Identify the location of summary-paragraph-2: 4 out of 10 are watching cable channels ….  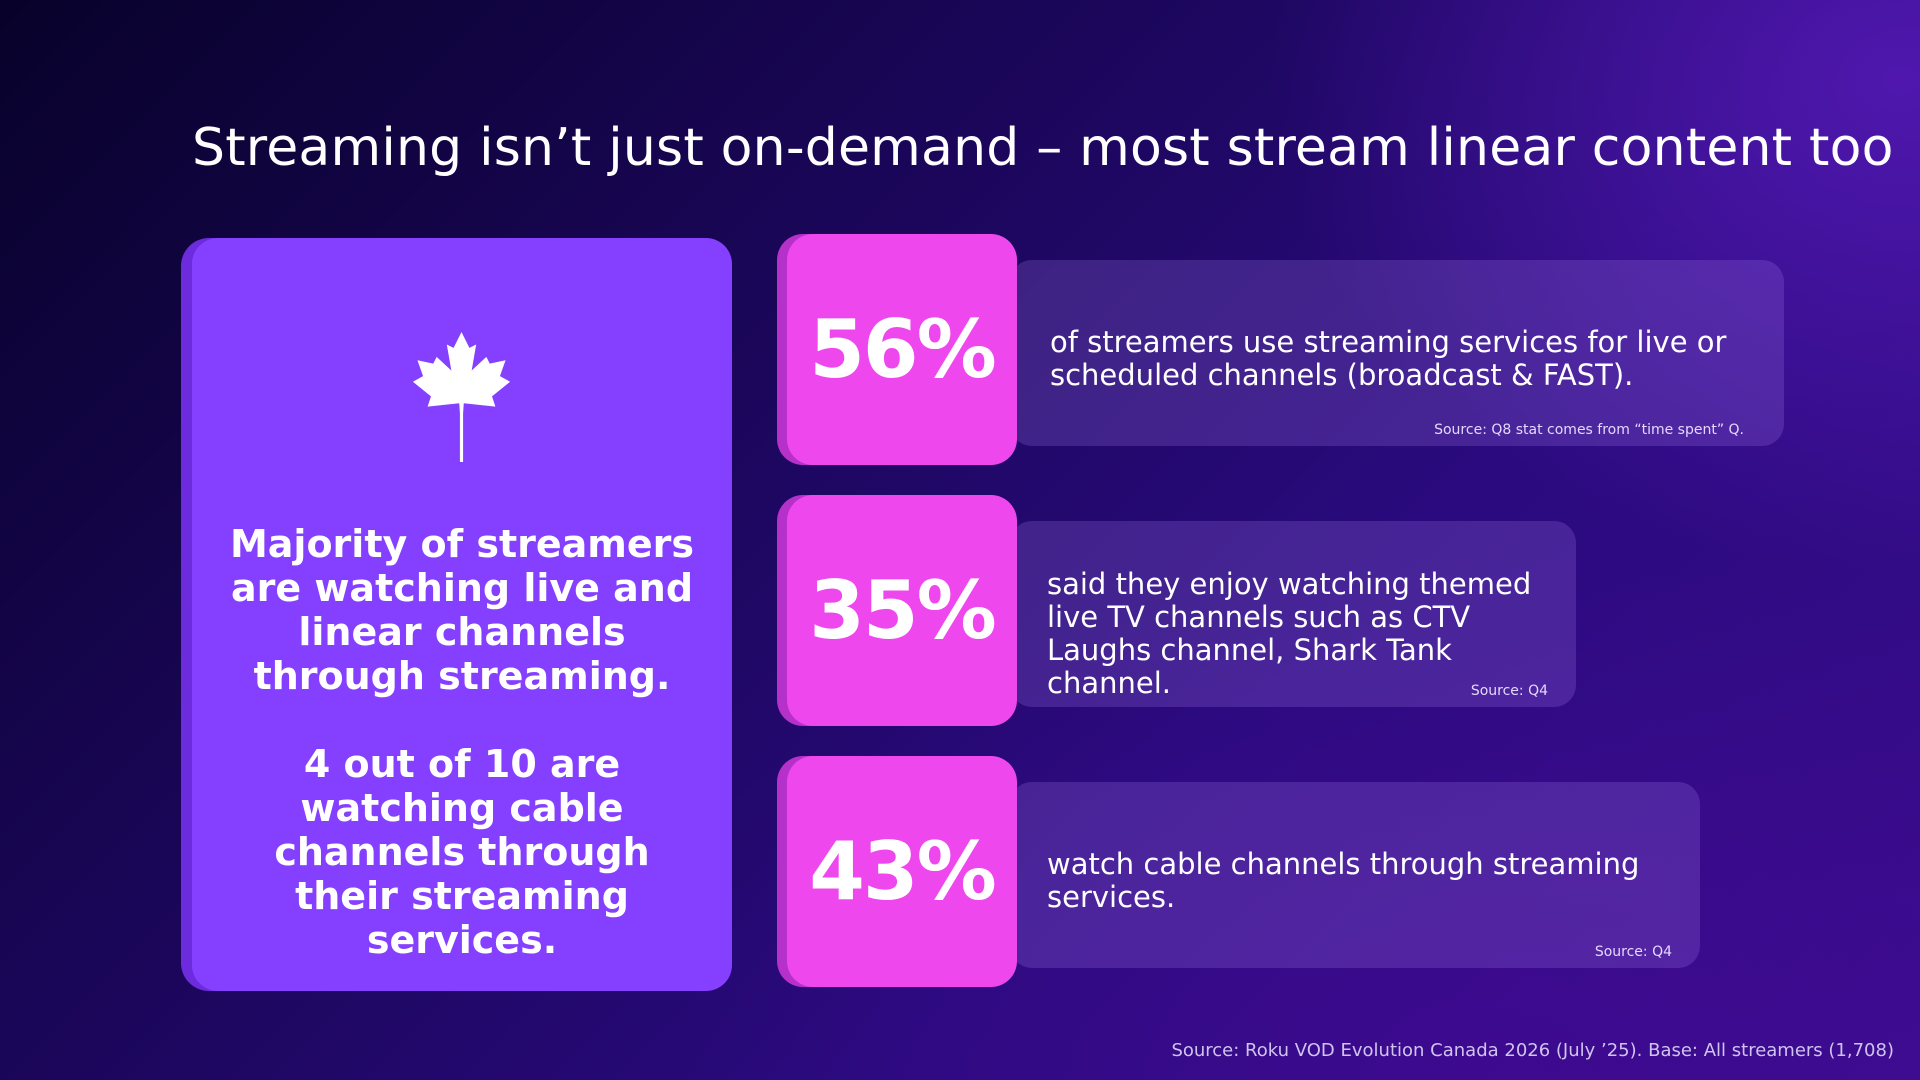
(462, 852).